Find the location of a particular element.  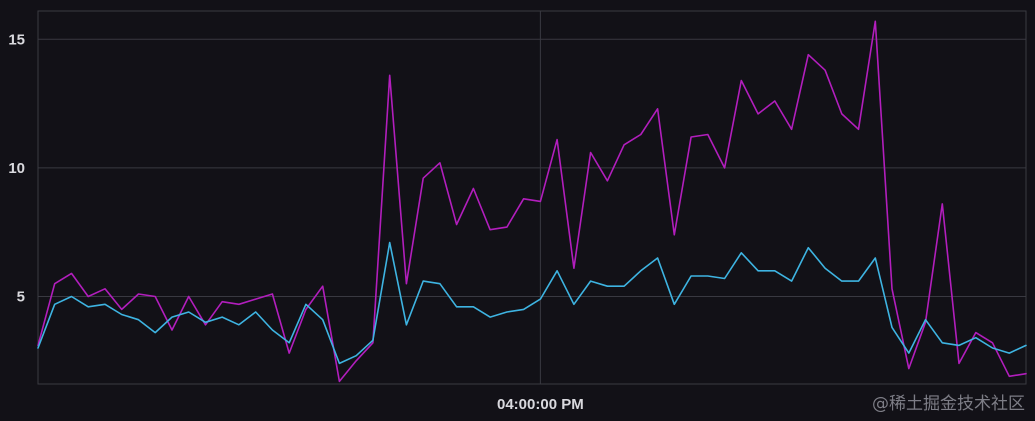

y-tick-label-5: 5 is located at coordinates (21, 297).